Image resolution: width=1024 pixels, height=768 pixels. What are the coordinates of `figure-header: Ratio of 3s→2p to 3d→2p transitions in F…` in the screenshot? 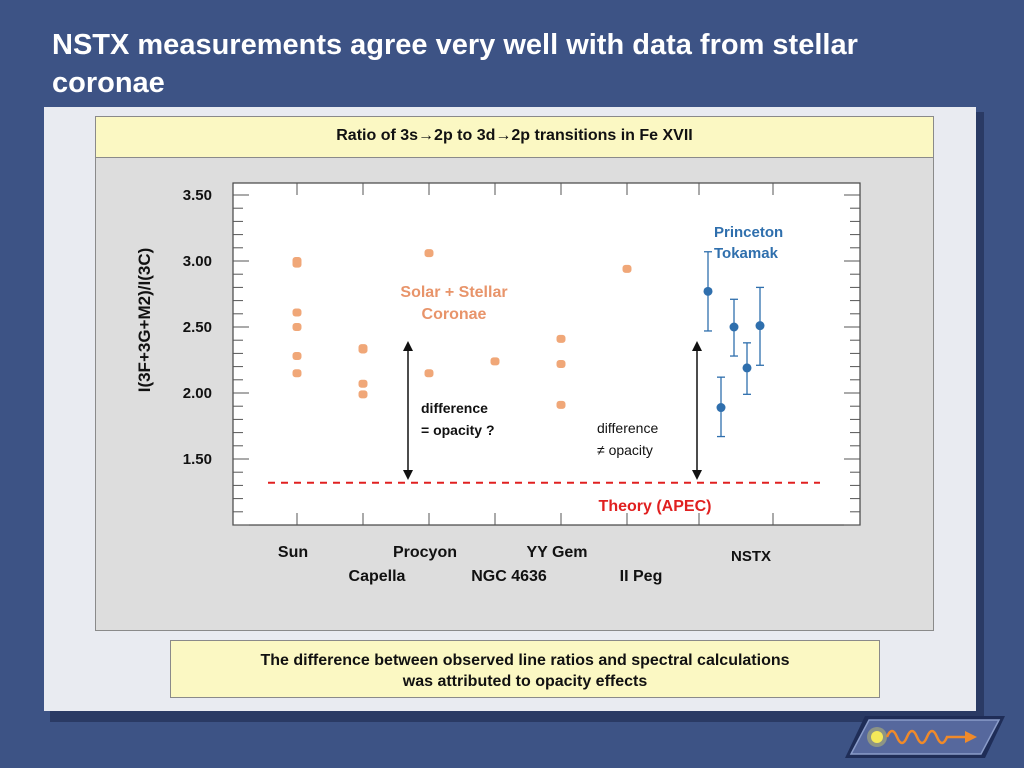 It's located at (514, 137).